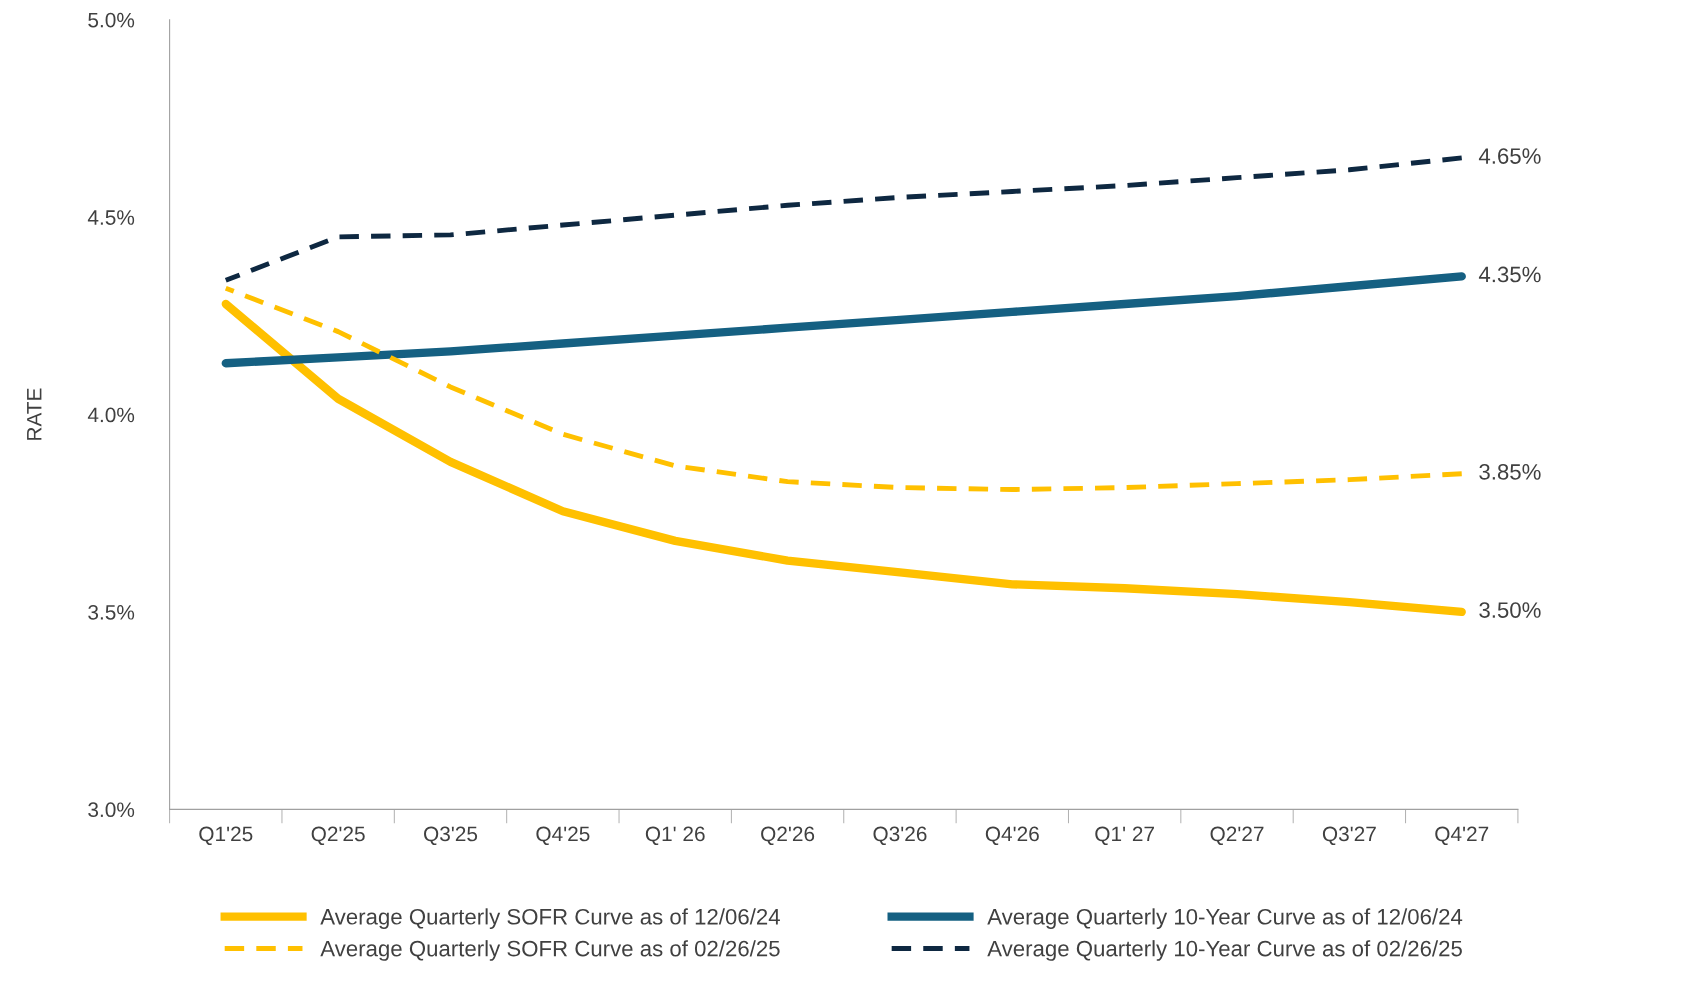 The image size is (1696, 987). I want to click on y-tick-label: 3.0%, so click(111, 810).